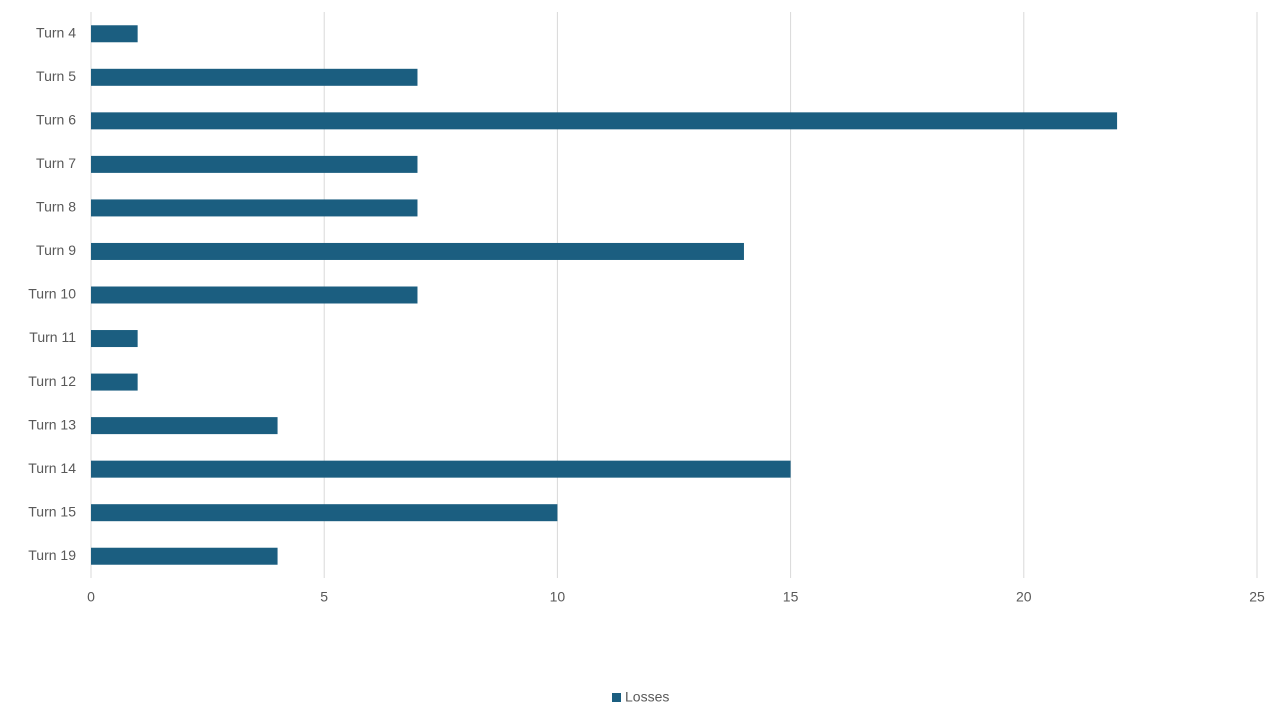 This screenshot has height=720, width=1280. Describe the element at coordinates (56, 76) in the screenshot. I see `y-tick-label: Turn 5` at that location.